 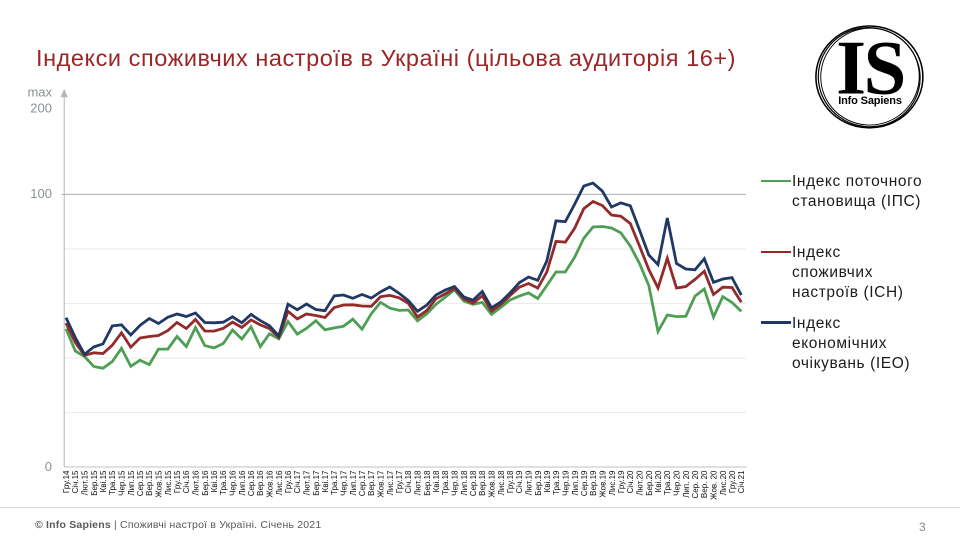 What do you see at coordinates (427, 483) in the screenshot?
I see `svg-text: Бер.18` at bounding box center [427, 483].